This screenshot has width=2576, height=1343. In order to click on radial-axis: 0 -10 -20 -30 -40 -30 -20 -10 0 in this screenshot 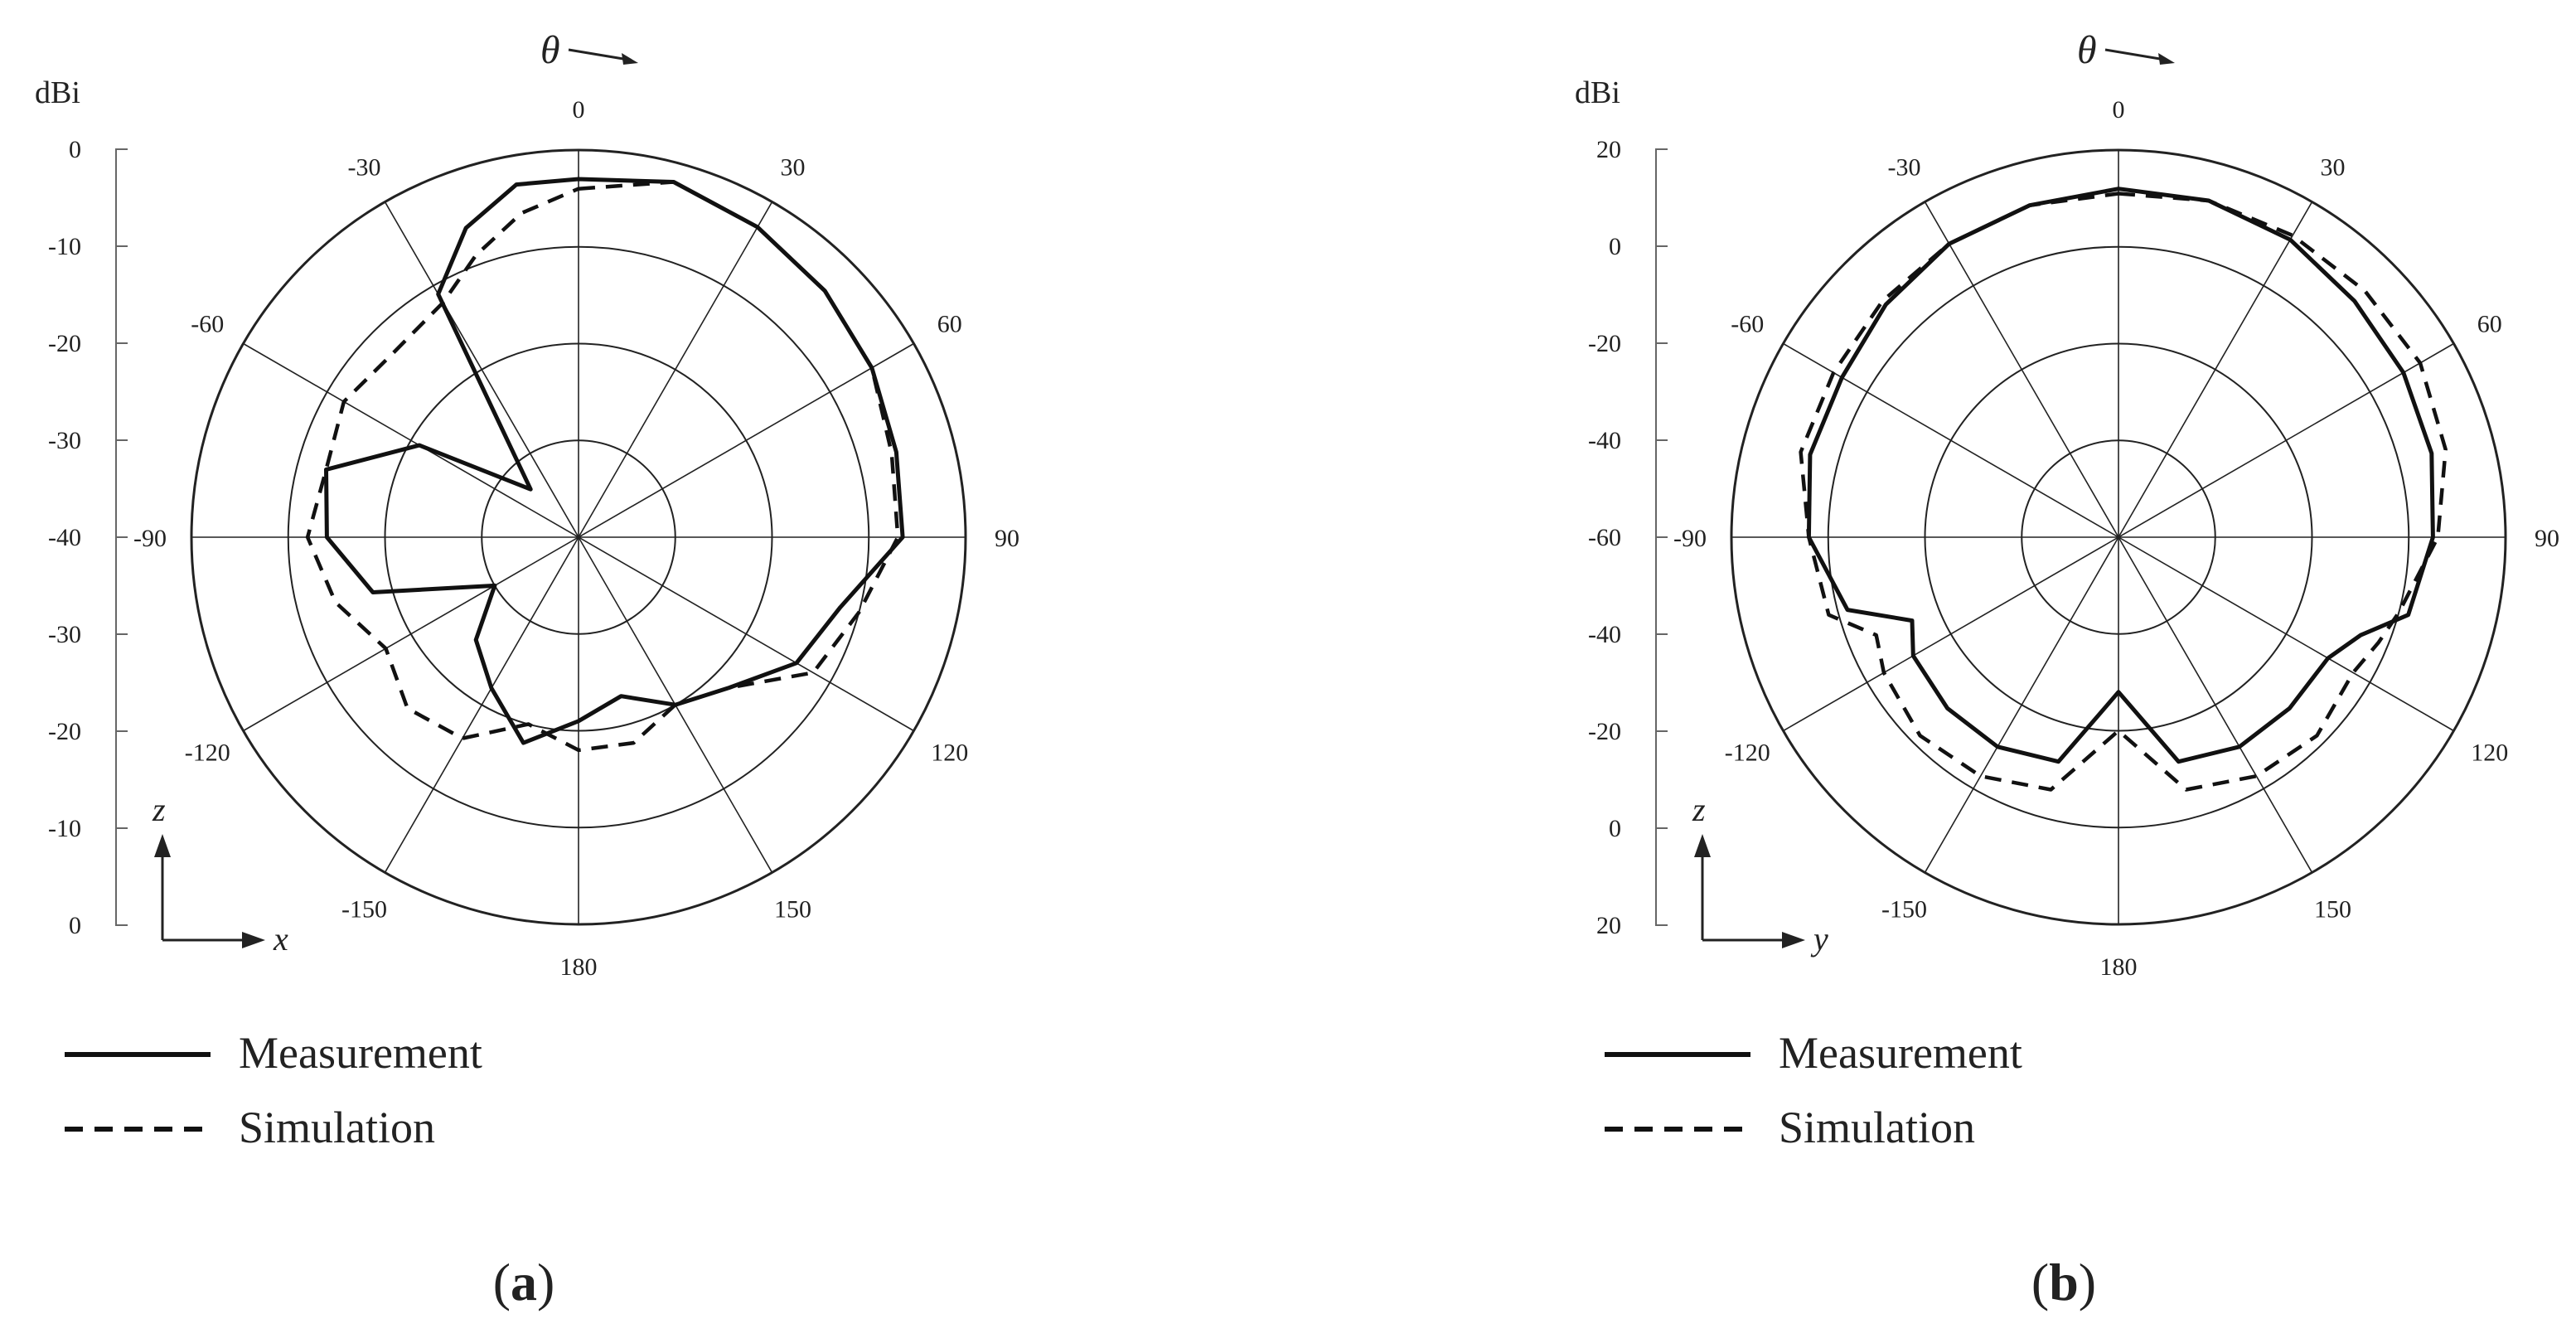, I will do `click(88, 537)`.